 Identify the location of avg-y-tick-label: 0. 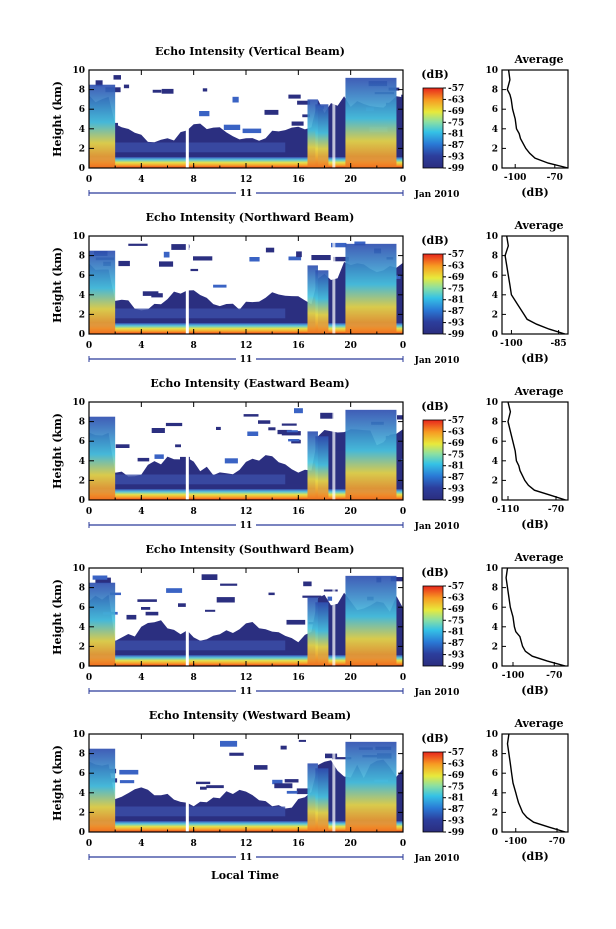
(495, 833).